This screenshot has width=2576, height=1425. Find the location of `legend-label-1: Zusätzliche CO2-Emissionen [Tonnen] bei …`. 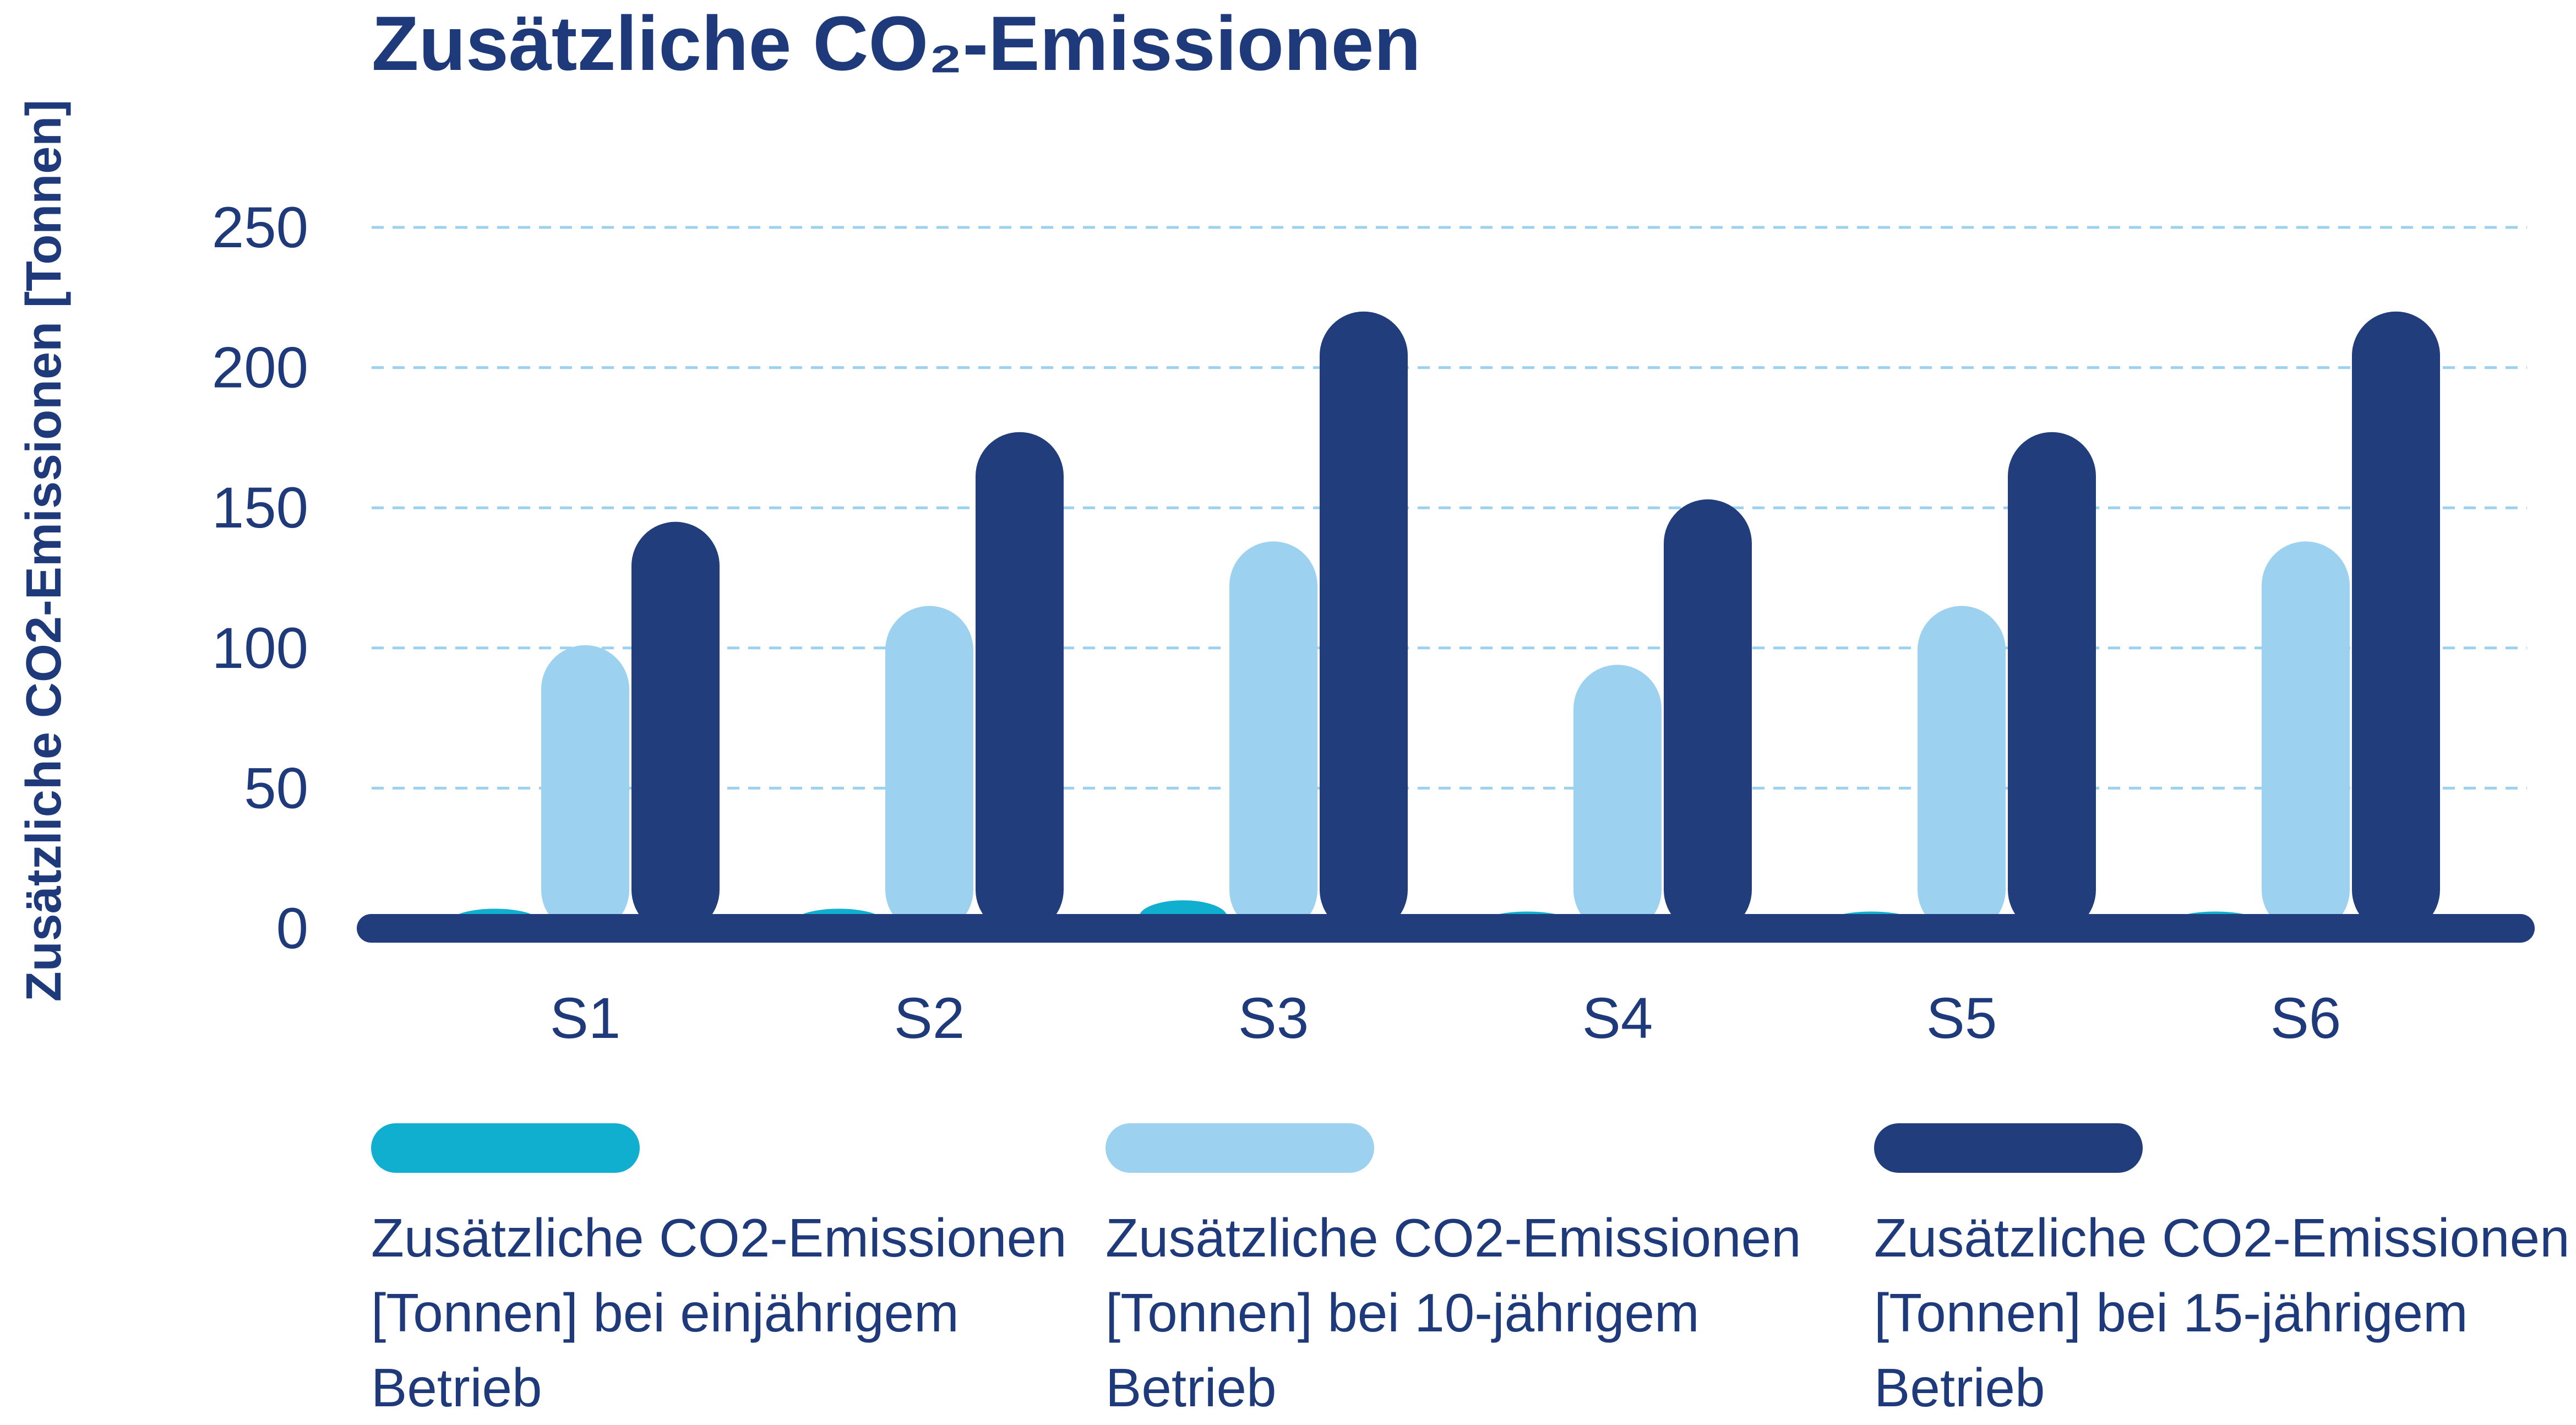

legend-label-1: Zusätzliche CO2-Emissionen [Tonnen] bei … is located at coordinates (719, 1313).